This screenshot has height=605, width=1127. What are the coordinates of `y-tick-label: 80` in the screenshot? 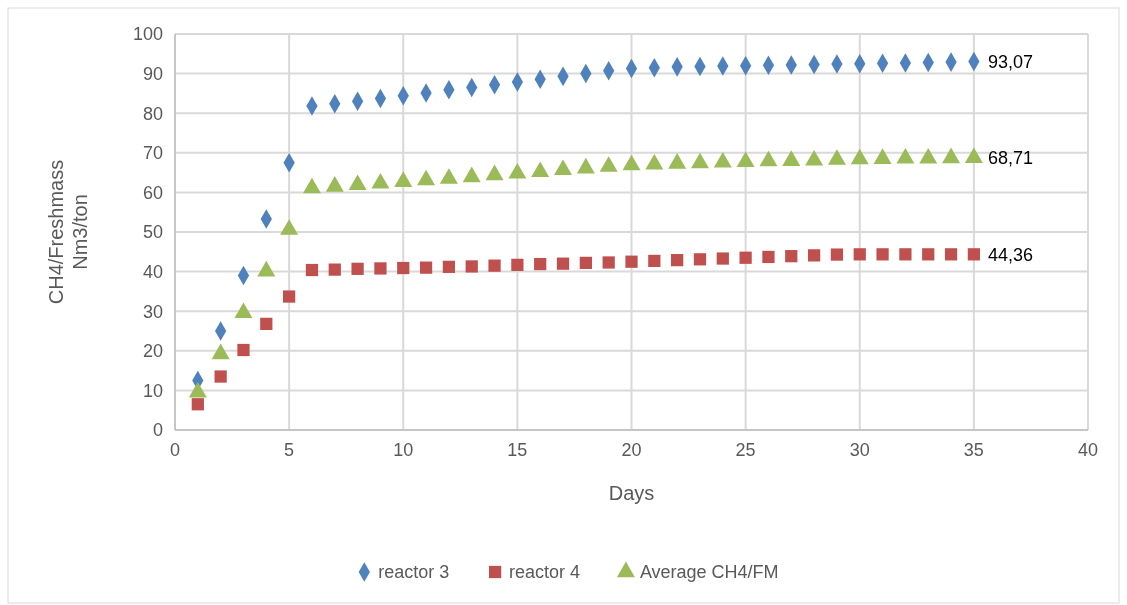 It's located at (152, 113).